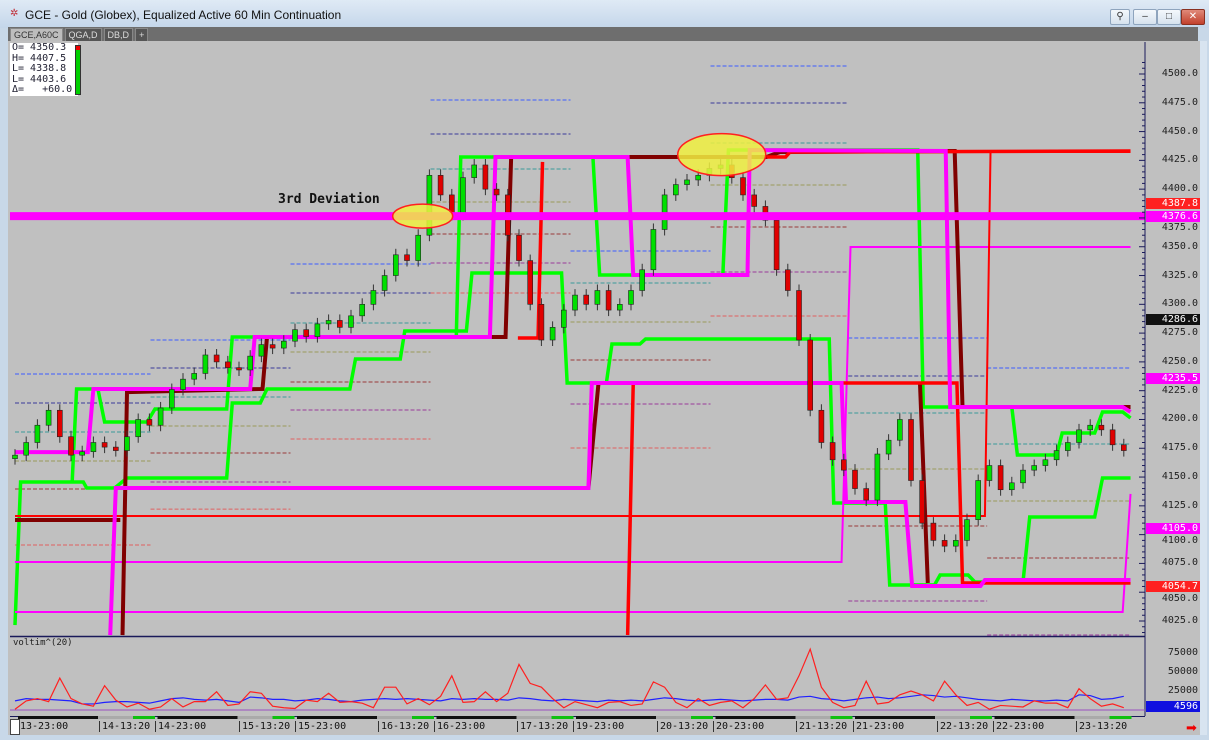 This screenshot has height=740, width=1209. Describe the element at coordinates (1145, 17) in the screenshot. I see `minimize-button: –` at that location.